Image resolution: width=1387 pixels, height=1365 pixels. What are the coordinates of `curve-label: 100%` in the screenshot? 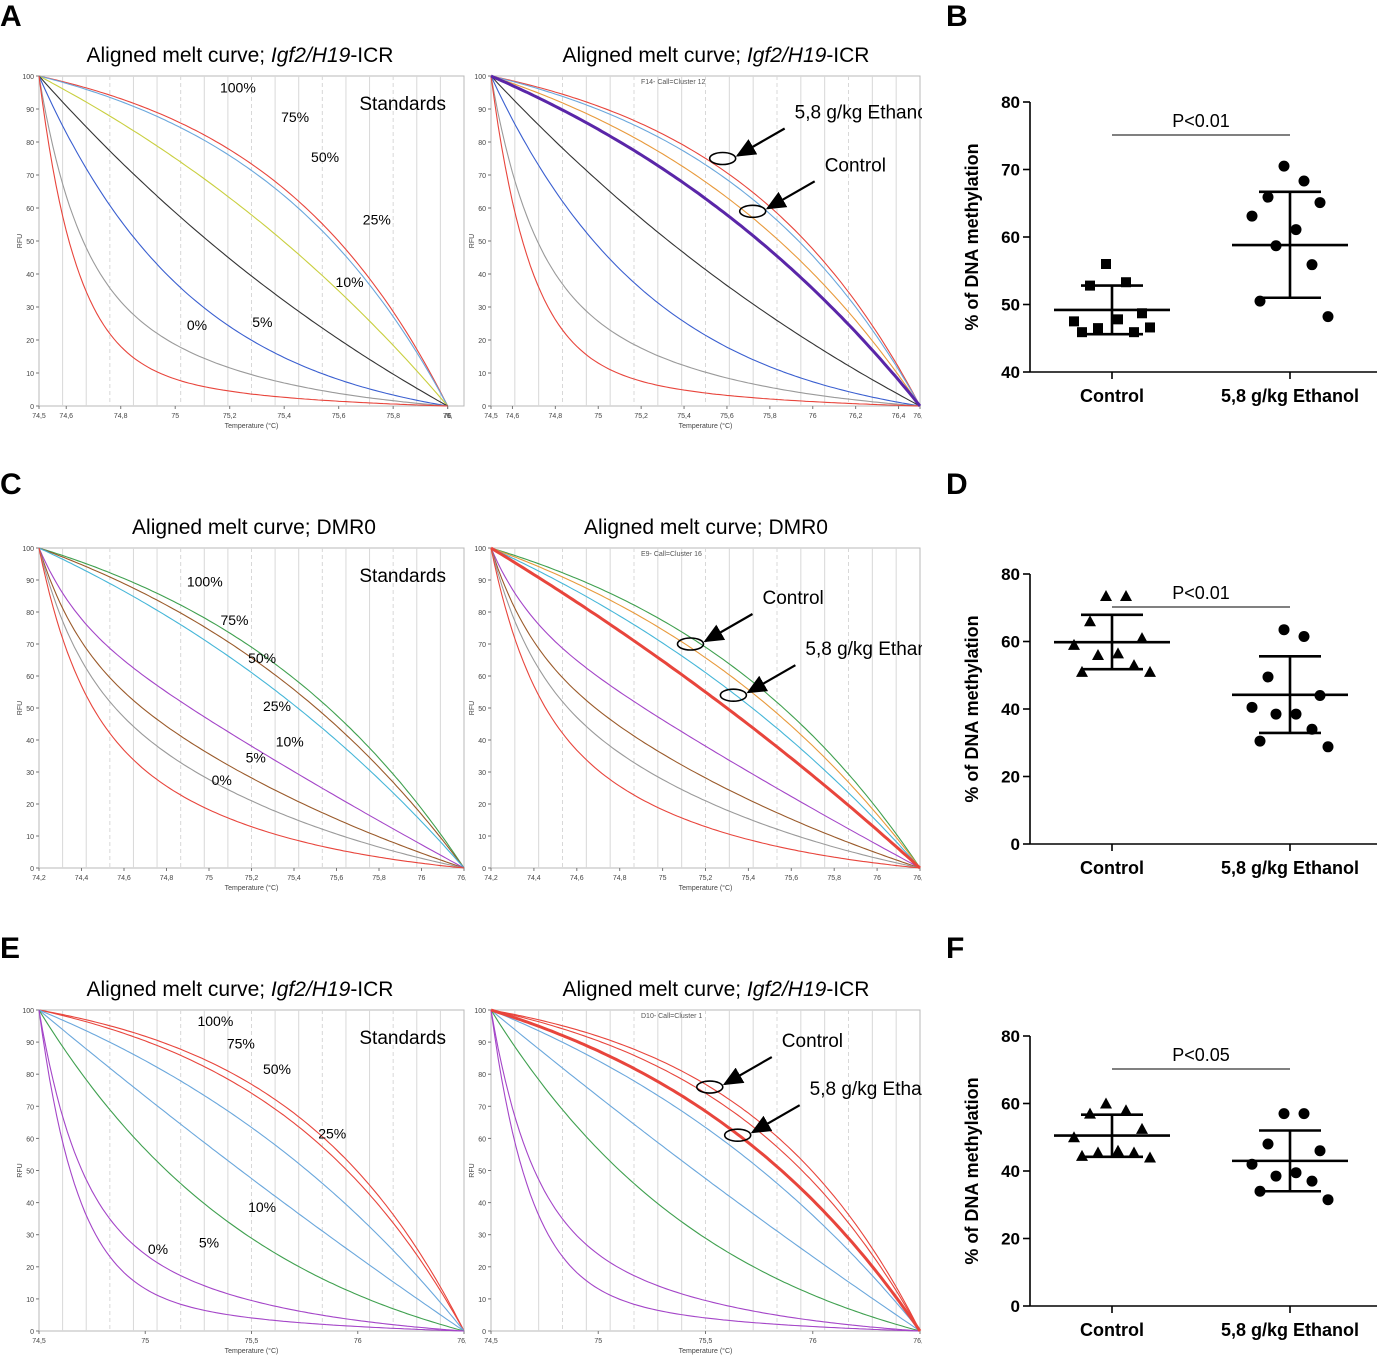 It's located at (238, 88).